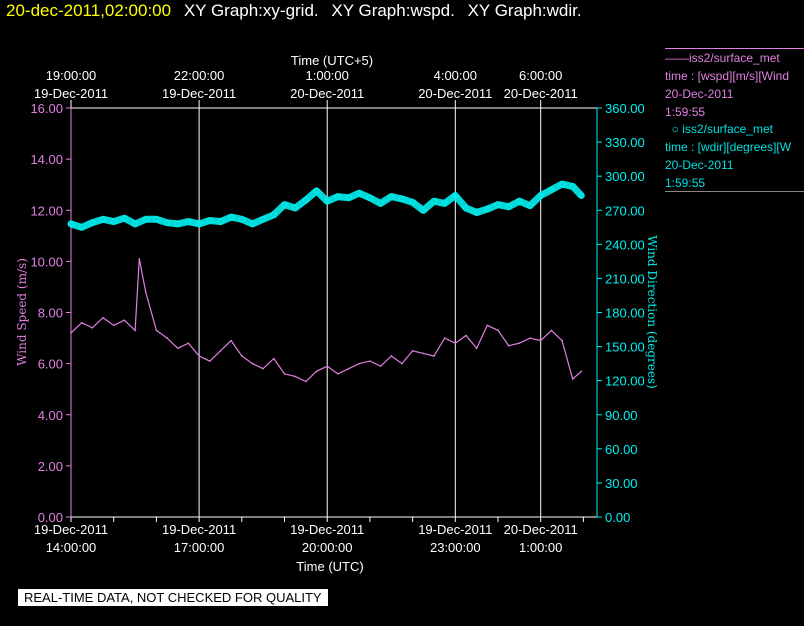 Image resolution: width=804 pixels, height=626 pixels. I want to click on legend-wdir-marker-icon: ○, so click(675, 129).